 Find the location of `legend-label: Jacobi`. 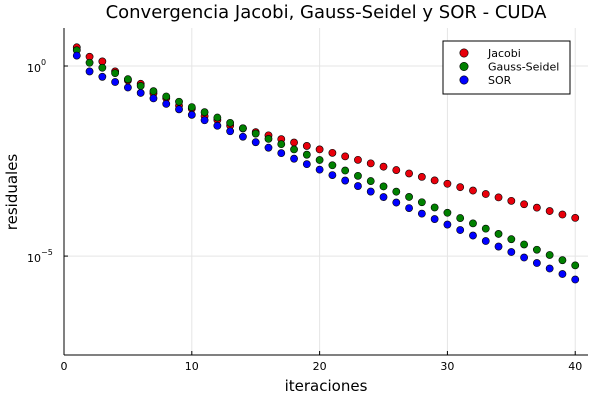

legend-label: Jacobi is located at coordinates (504, 53).